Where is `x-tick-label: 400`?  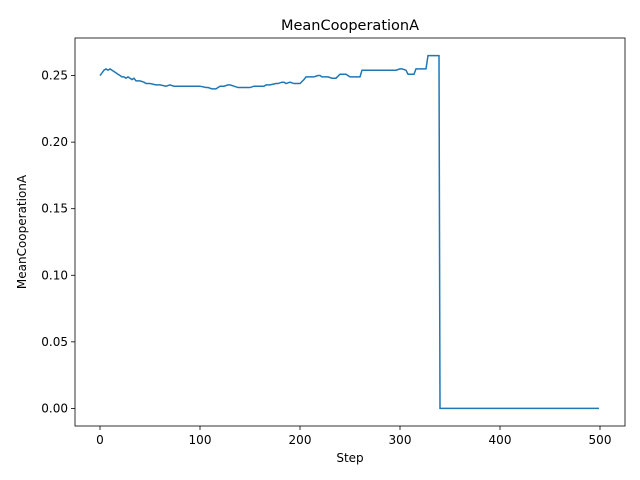
x-tick-label: 400 is located at coordinates (500, 440).